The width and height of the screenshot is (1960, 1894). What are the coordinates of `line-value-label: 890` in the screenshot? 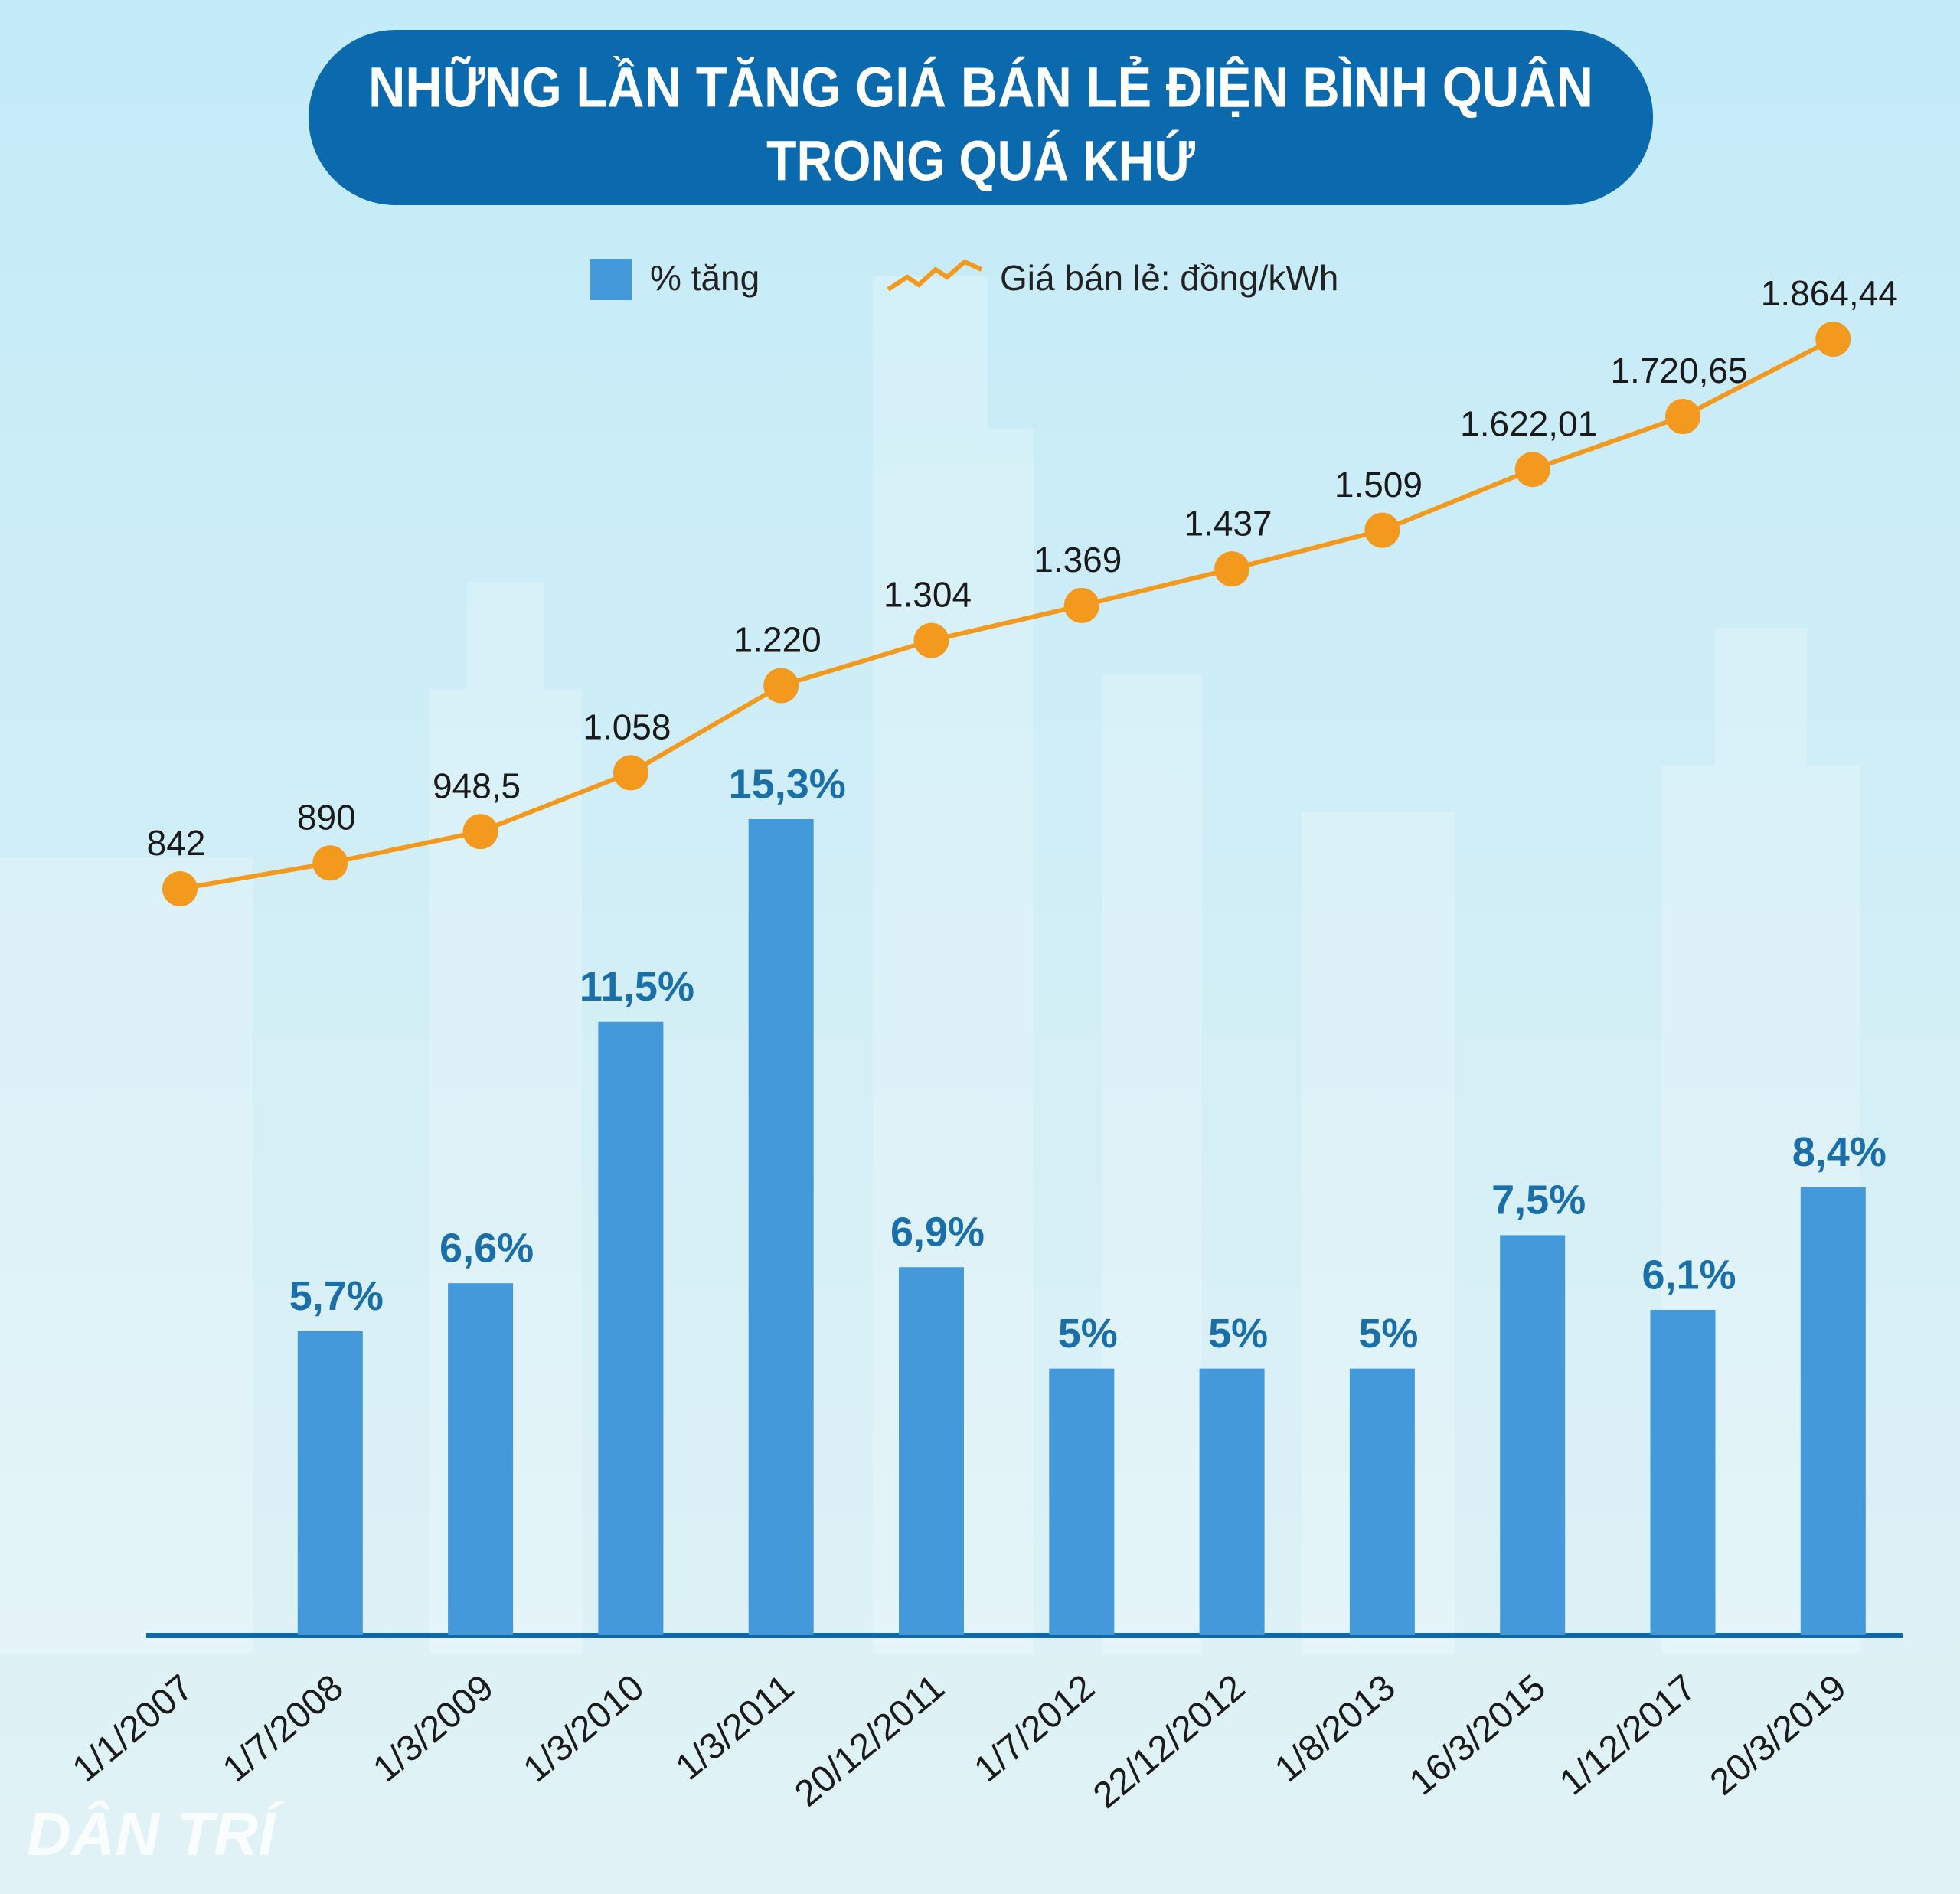 It's located at (326, 817).